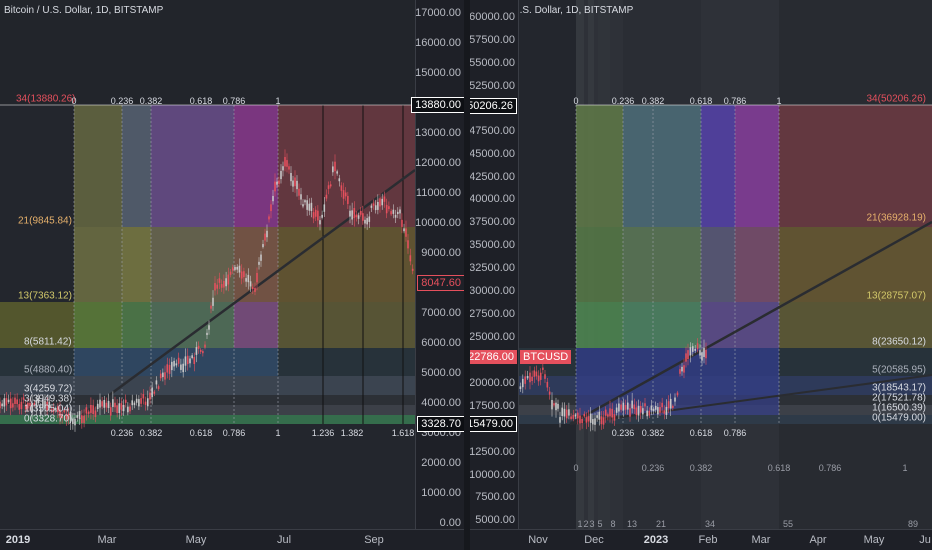  Describe the element at coordinates (735, 433) in the screenshot. I see `right-timefib-bot-3: 0.786` at that location.